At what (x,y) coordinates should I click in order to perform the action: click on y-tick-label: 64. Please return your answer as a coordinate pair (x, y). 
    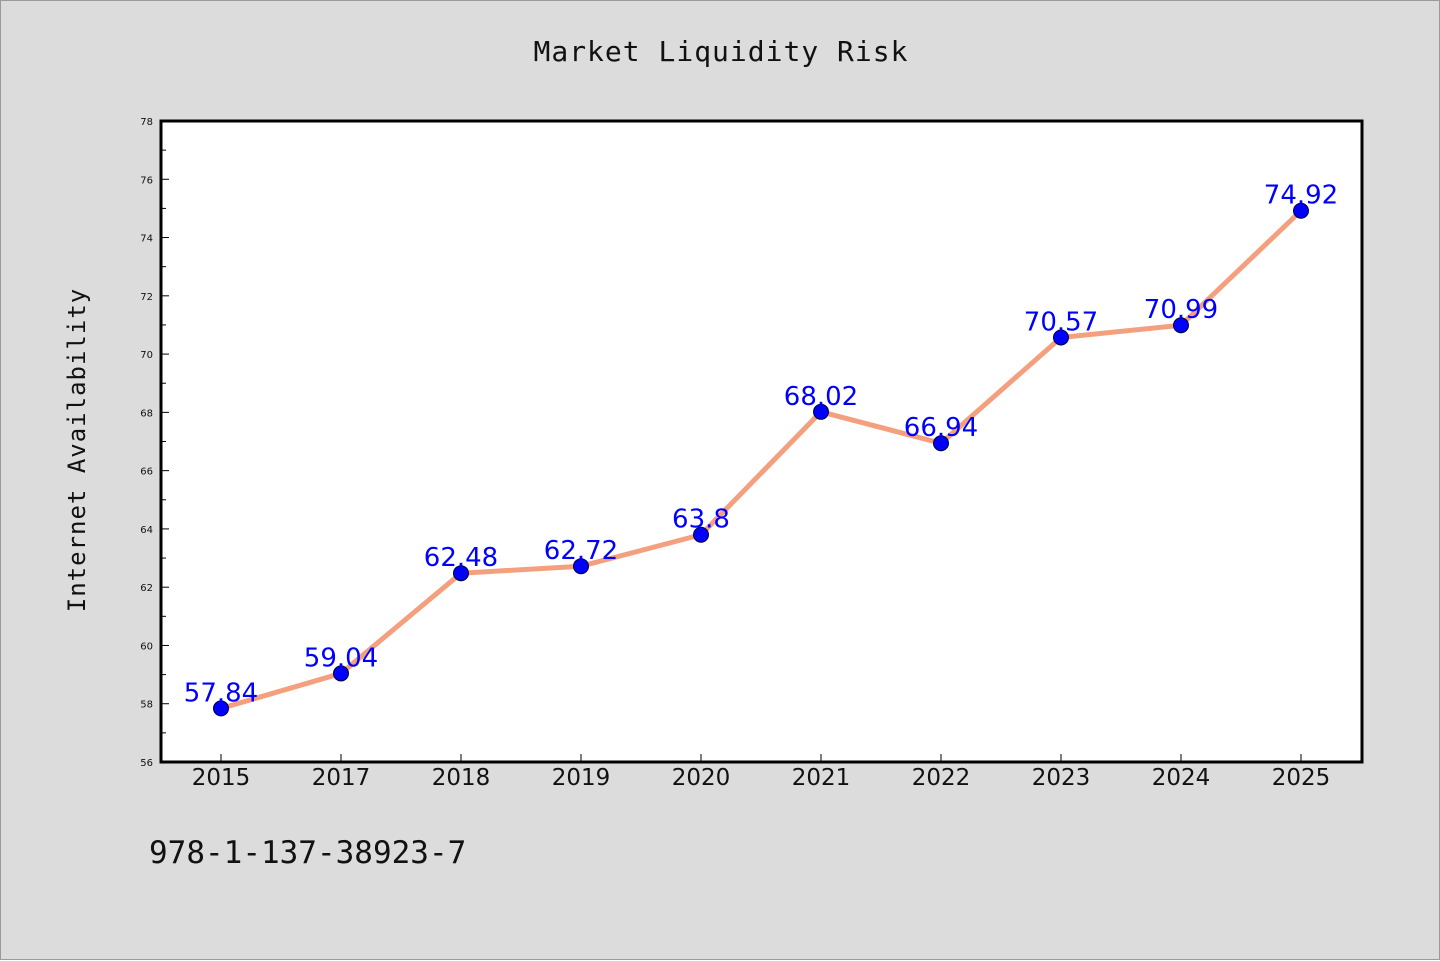
    Looking at the image, I should click on (146, 530).